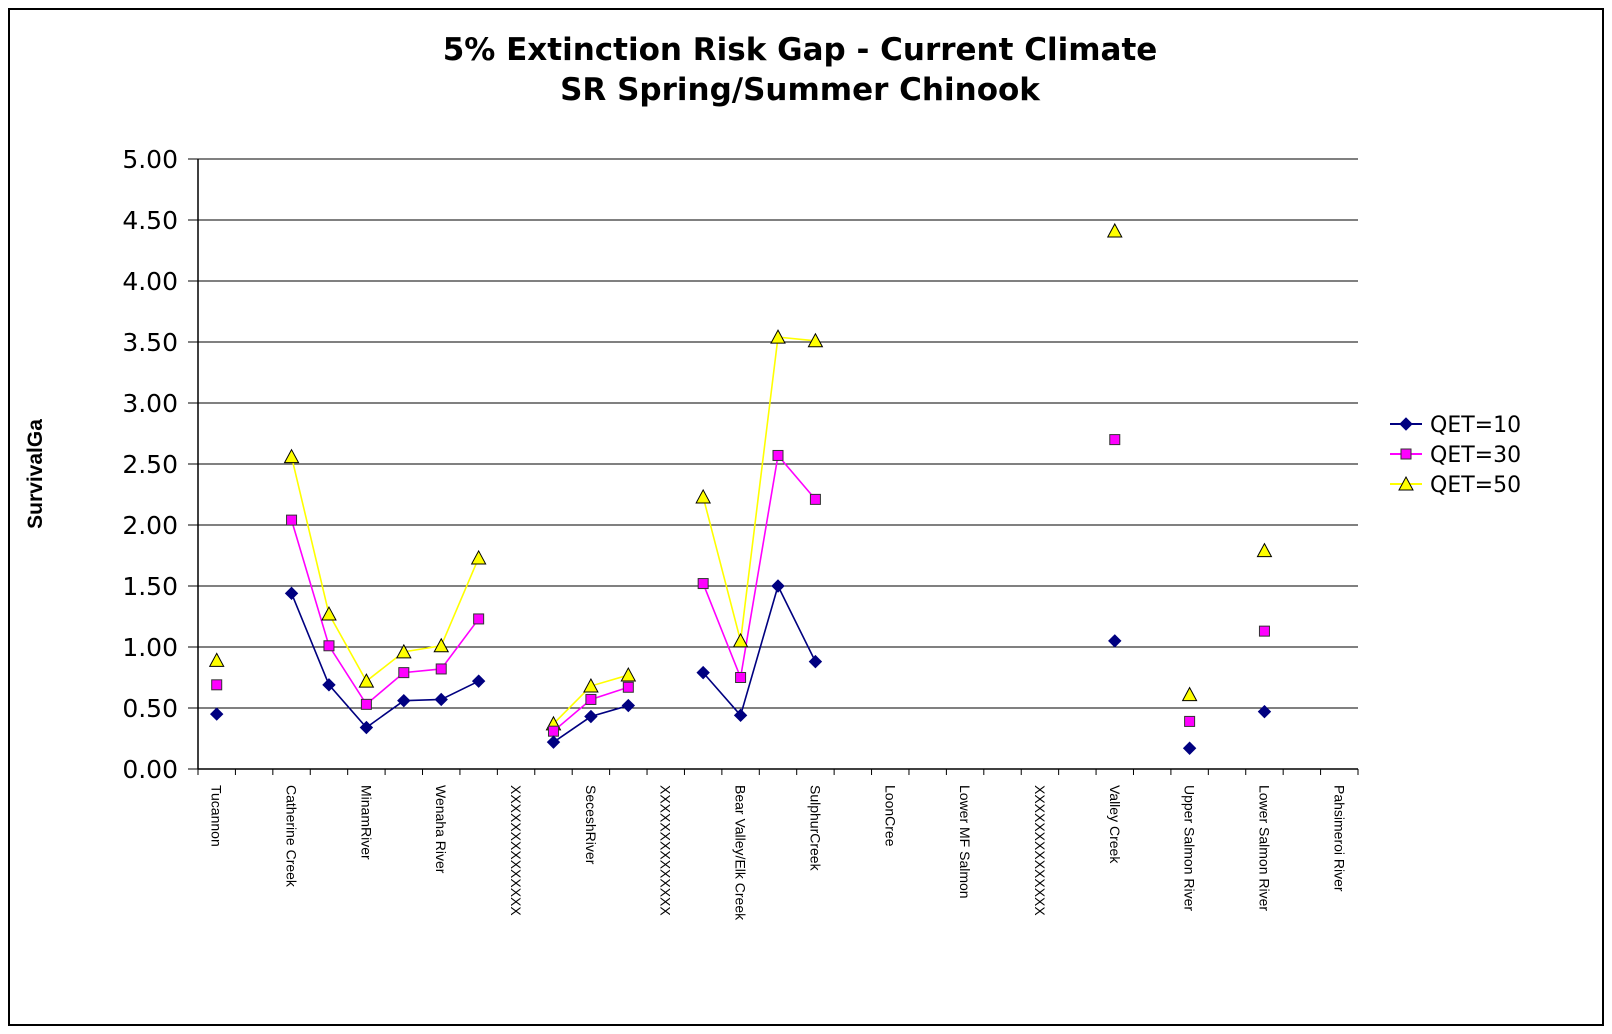 This screenshot has height=1034, width=1612. What do you see at coordinates (800, 50) in the screenshot?
I see `chart-title-line-1: 5% Extinction Risk Gap - Current Climate` at bounding box center [800, 50].